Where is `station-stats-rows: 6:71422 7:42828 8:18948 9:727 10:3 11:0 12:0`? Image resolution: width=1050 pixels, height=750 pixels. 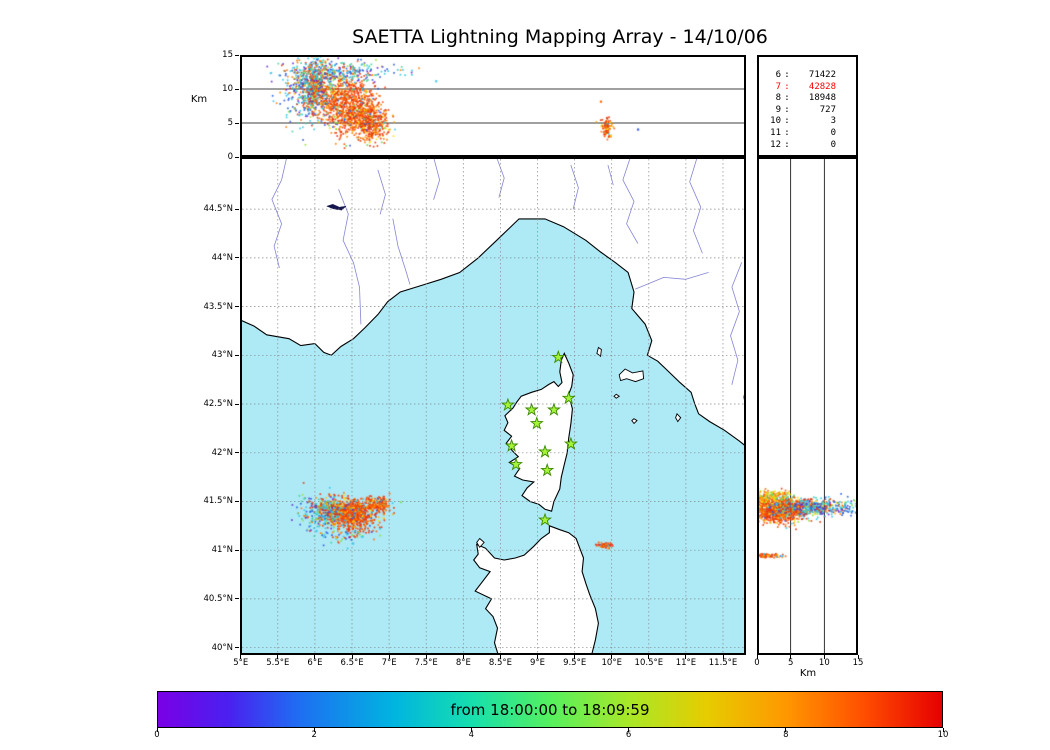
station-stats-rows: 6:71422 7:42828 8:18948 9:727 10:3 11:0 12:0 is located at coordinates (807, 104).